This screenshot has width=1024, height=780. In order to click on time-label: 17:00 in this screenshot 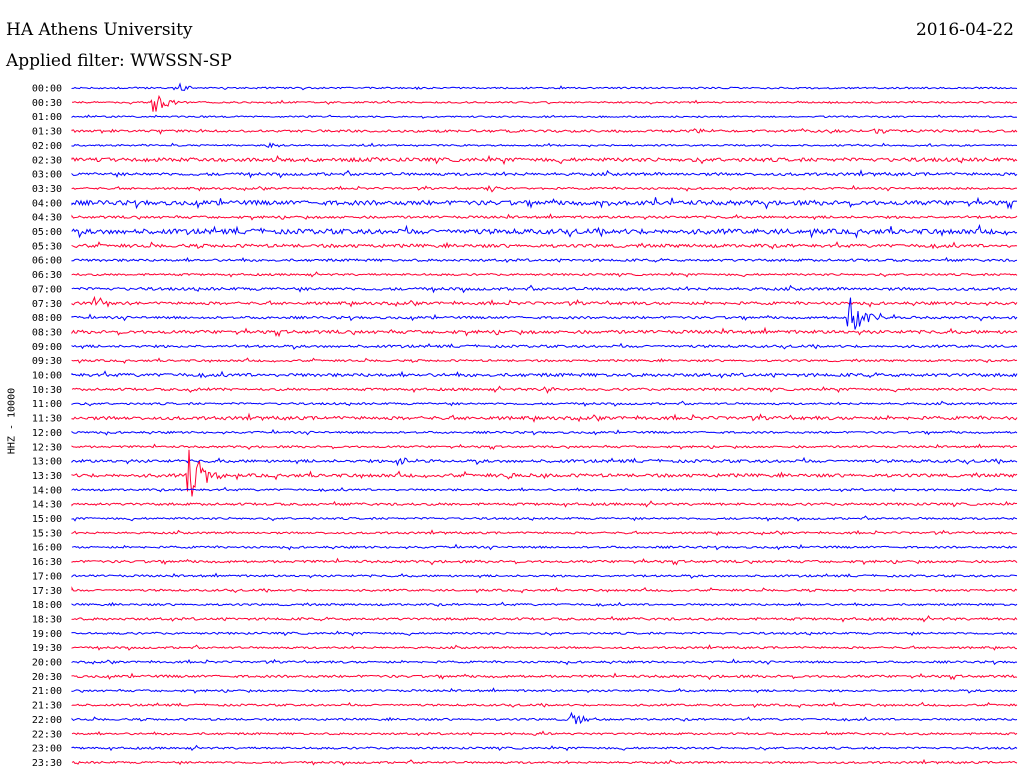, I will do `click(47, 576)`.